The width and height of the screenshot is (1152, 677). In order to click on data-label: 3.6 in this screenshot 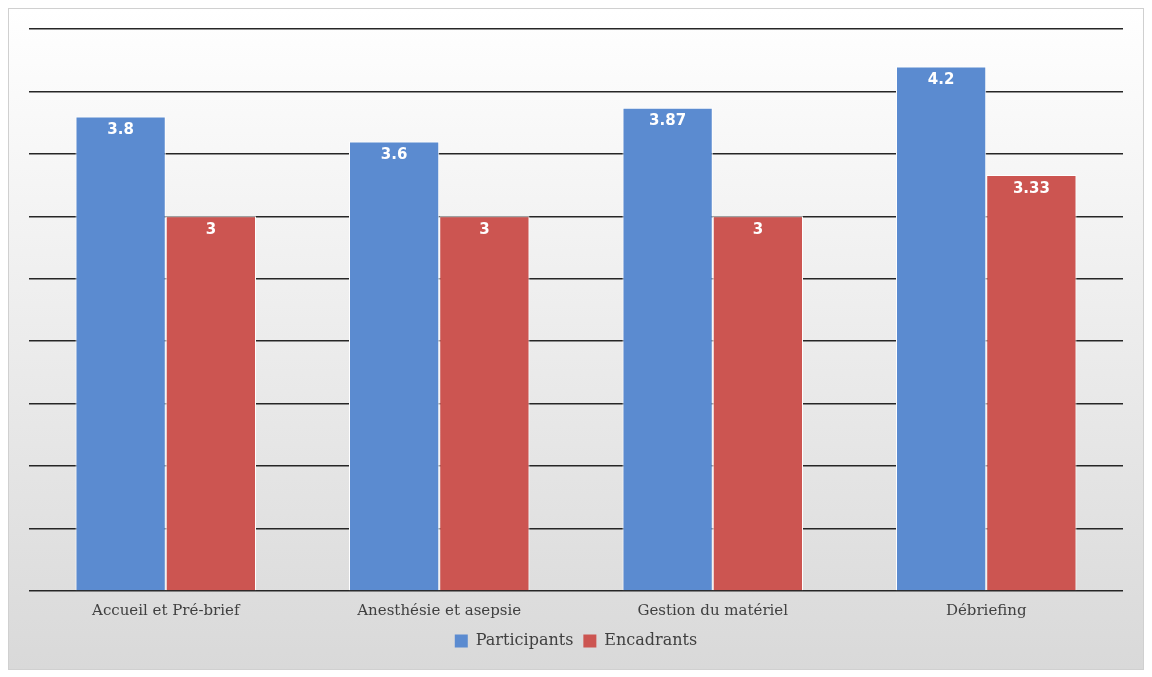, I will do `click(394, 153)`.